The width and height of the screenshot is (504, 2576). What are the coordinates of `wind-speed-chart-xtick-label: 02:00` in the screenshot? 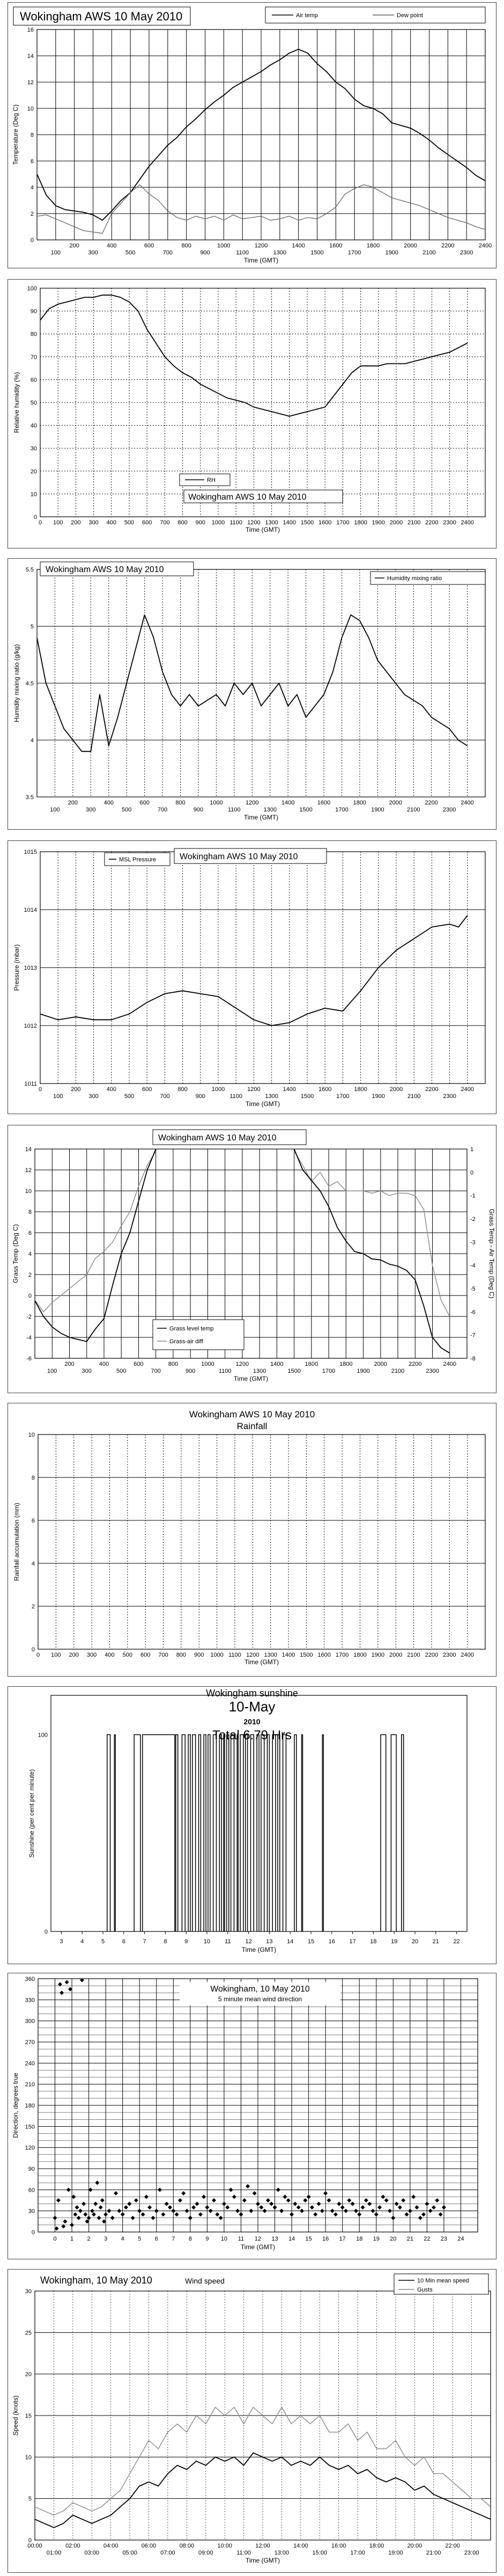 It's located at (72, 2546).